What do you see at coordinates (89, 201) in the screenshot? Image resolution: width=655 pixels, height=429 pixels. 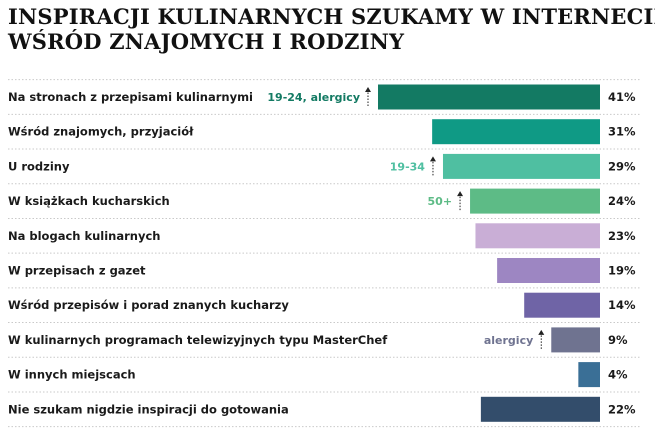 I see `category-label: W książkach kucharskich` at bounding box center [89, 201].